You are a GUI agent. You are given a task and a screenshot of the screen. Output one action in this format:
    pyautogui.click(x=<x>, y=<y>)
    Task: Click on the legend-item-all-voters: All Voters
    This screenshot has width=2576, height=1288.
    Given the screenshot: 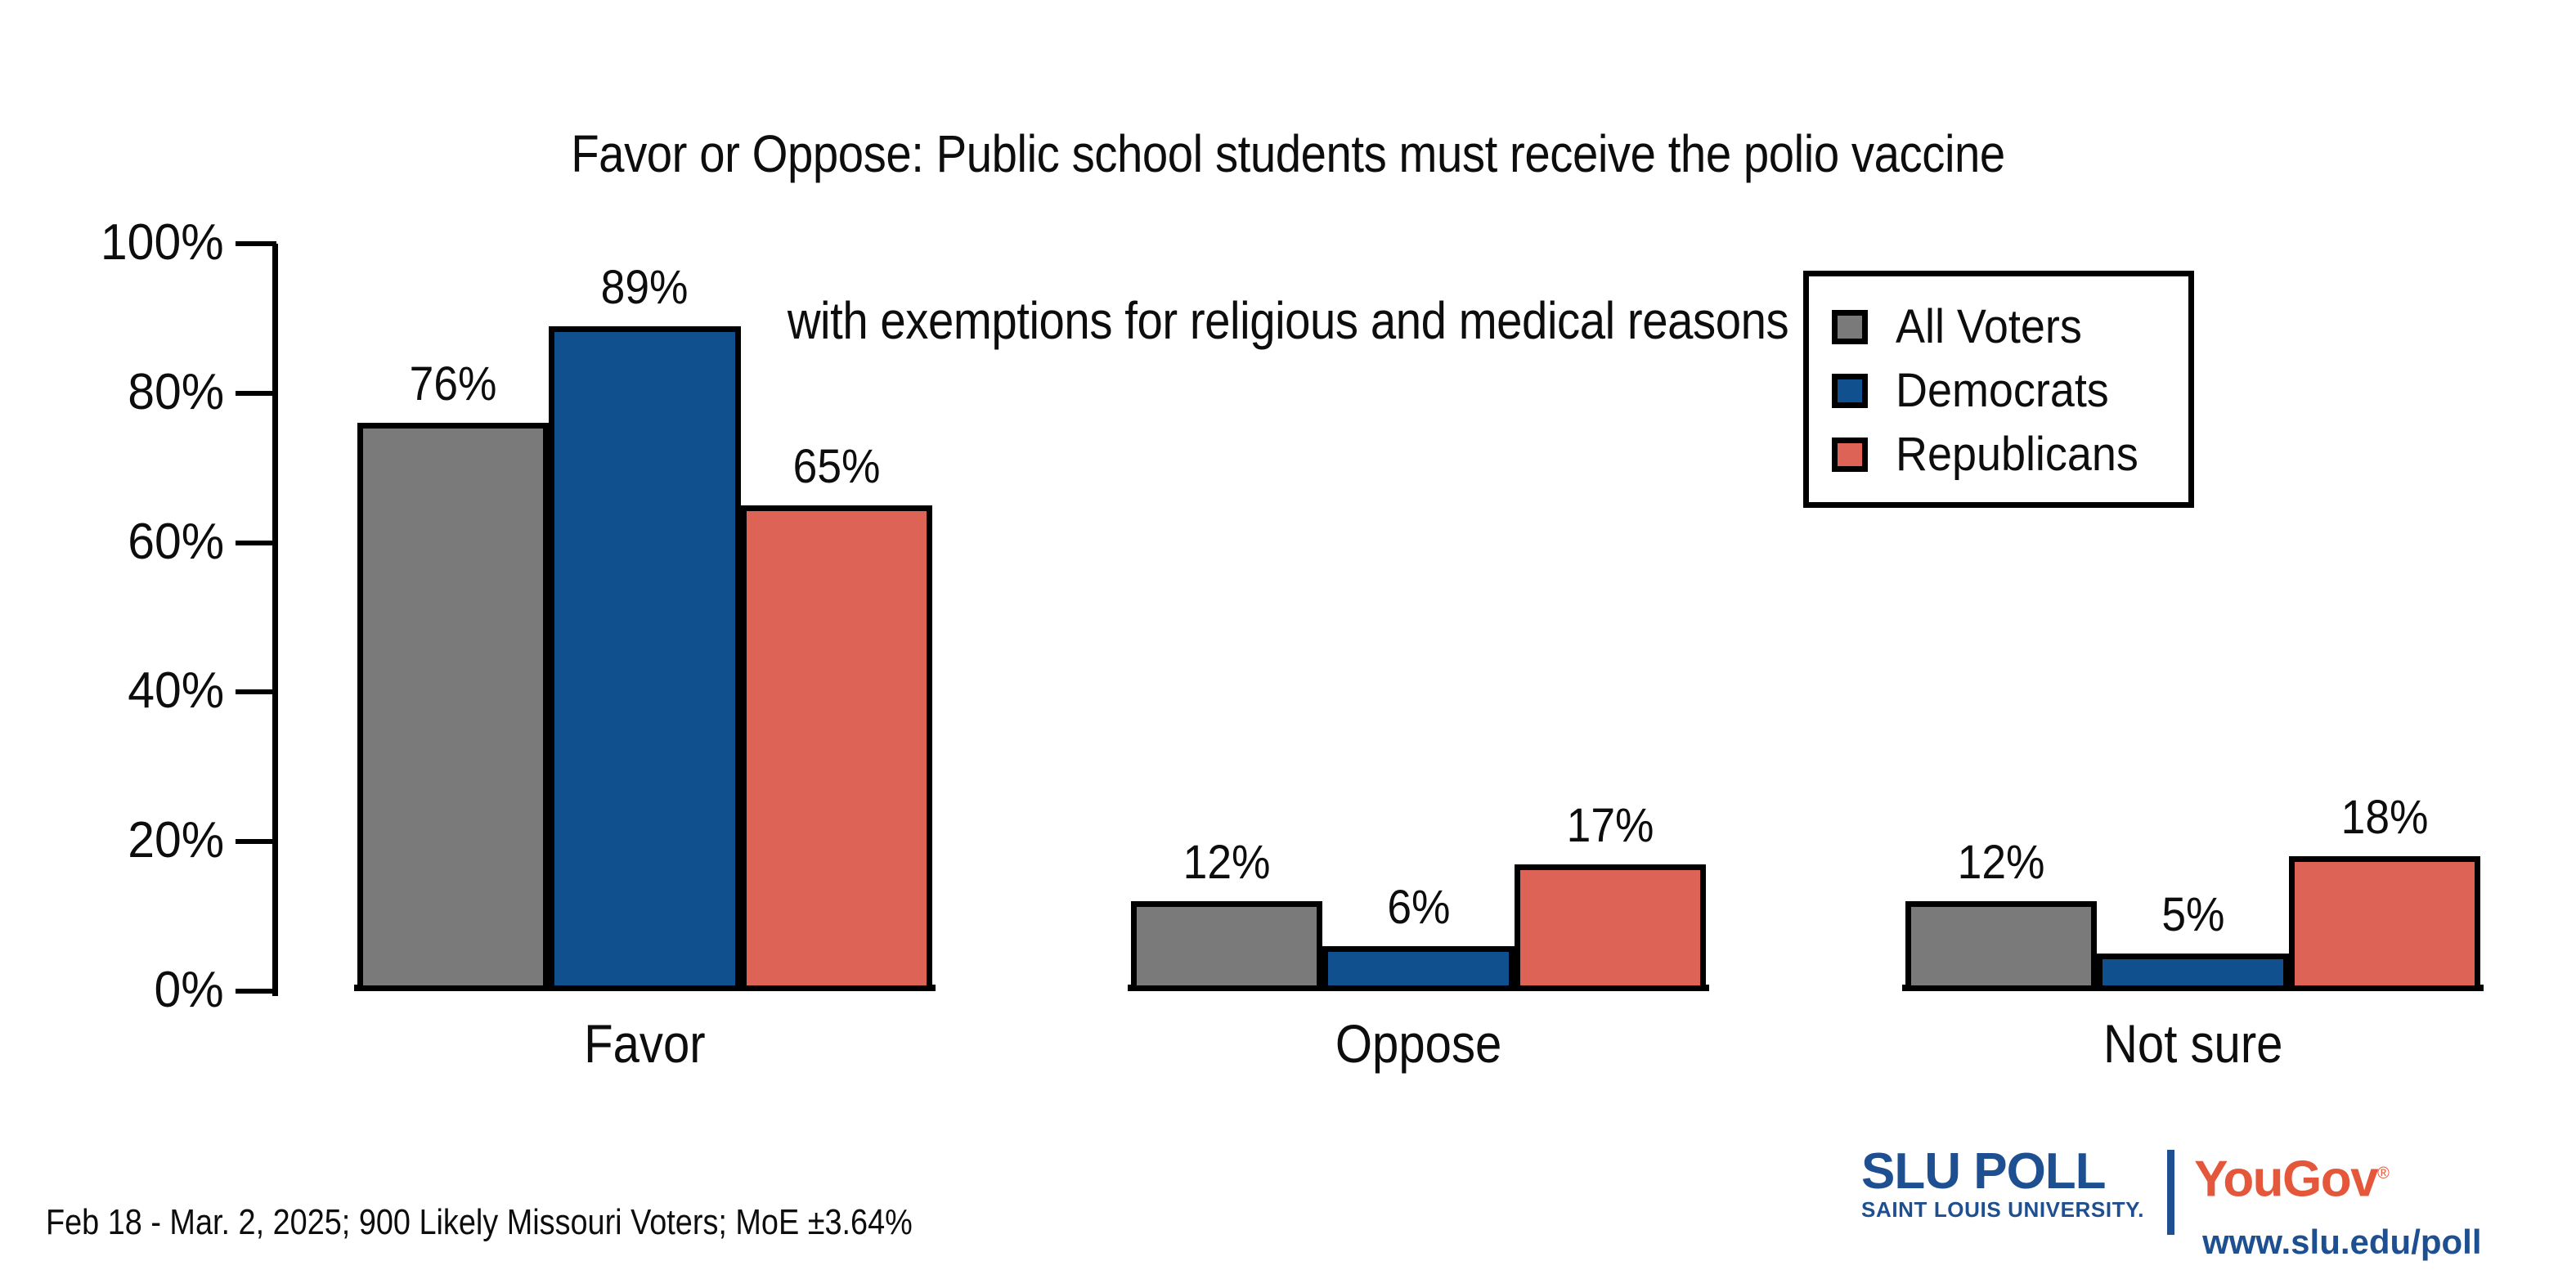 What is the action you would take?
    pyautogui.click(x=2010, y=327)
    